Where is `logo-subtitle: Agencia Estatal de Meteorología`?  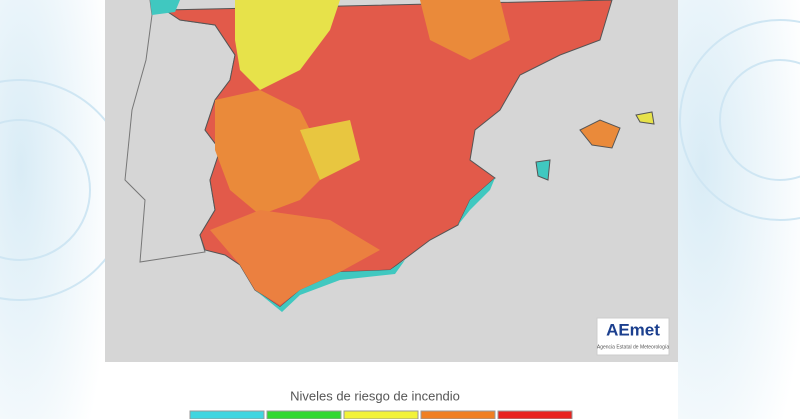
logo-subtitle: Agencia Estatal de Meteorología is located at coordinates (633, 347).